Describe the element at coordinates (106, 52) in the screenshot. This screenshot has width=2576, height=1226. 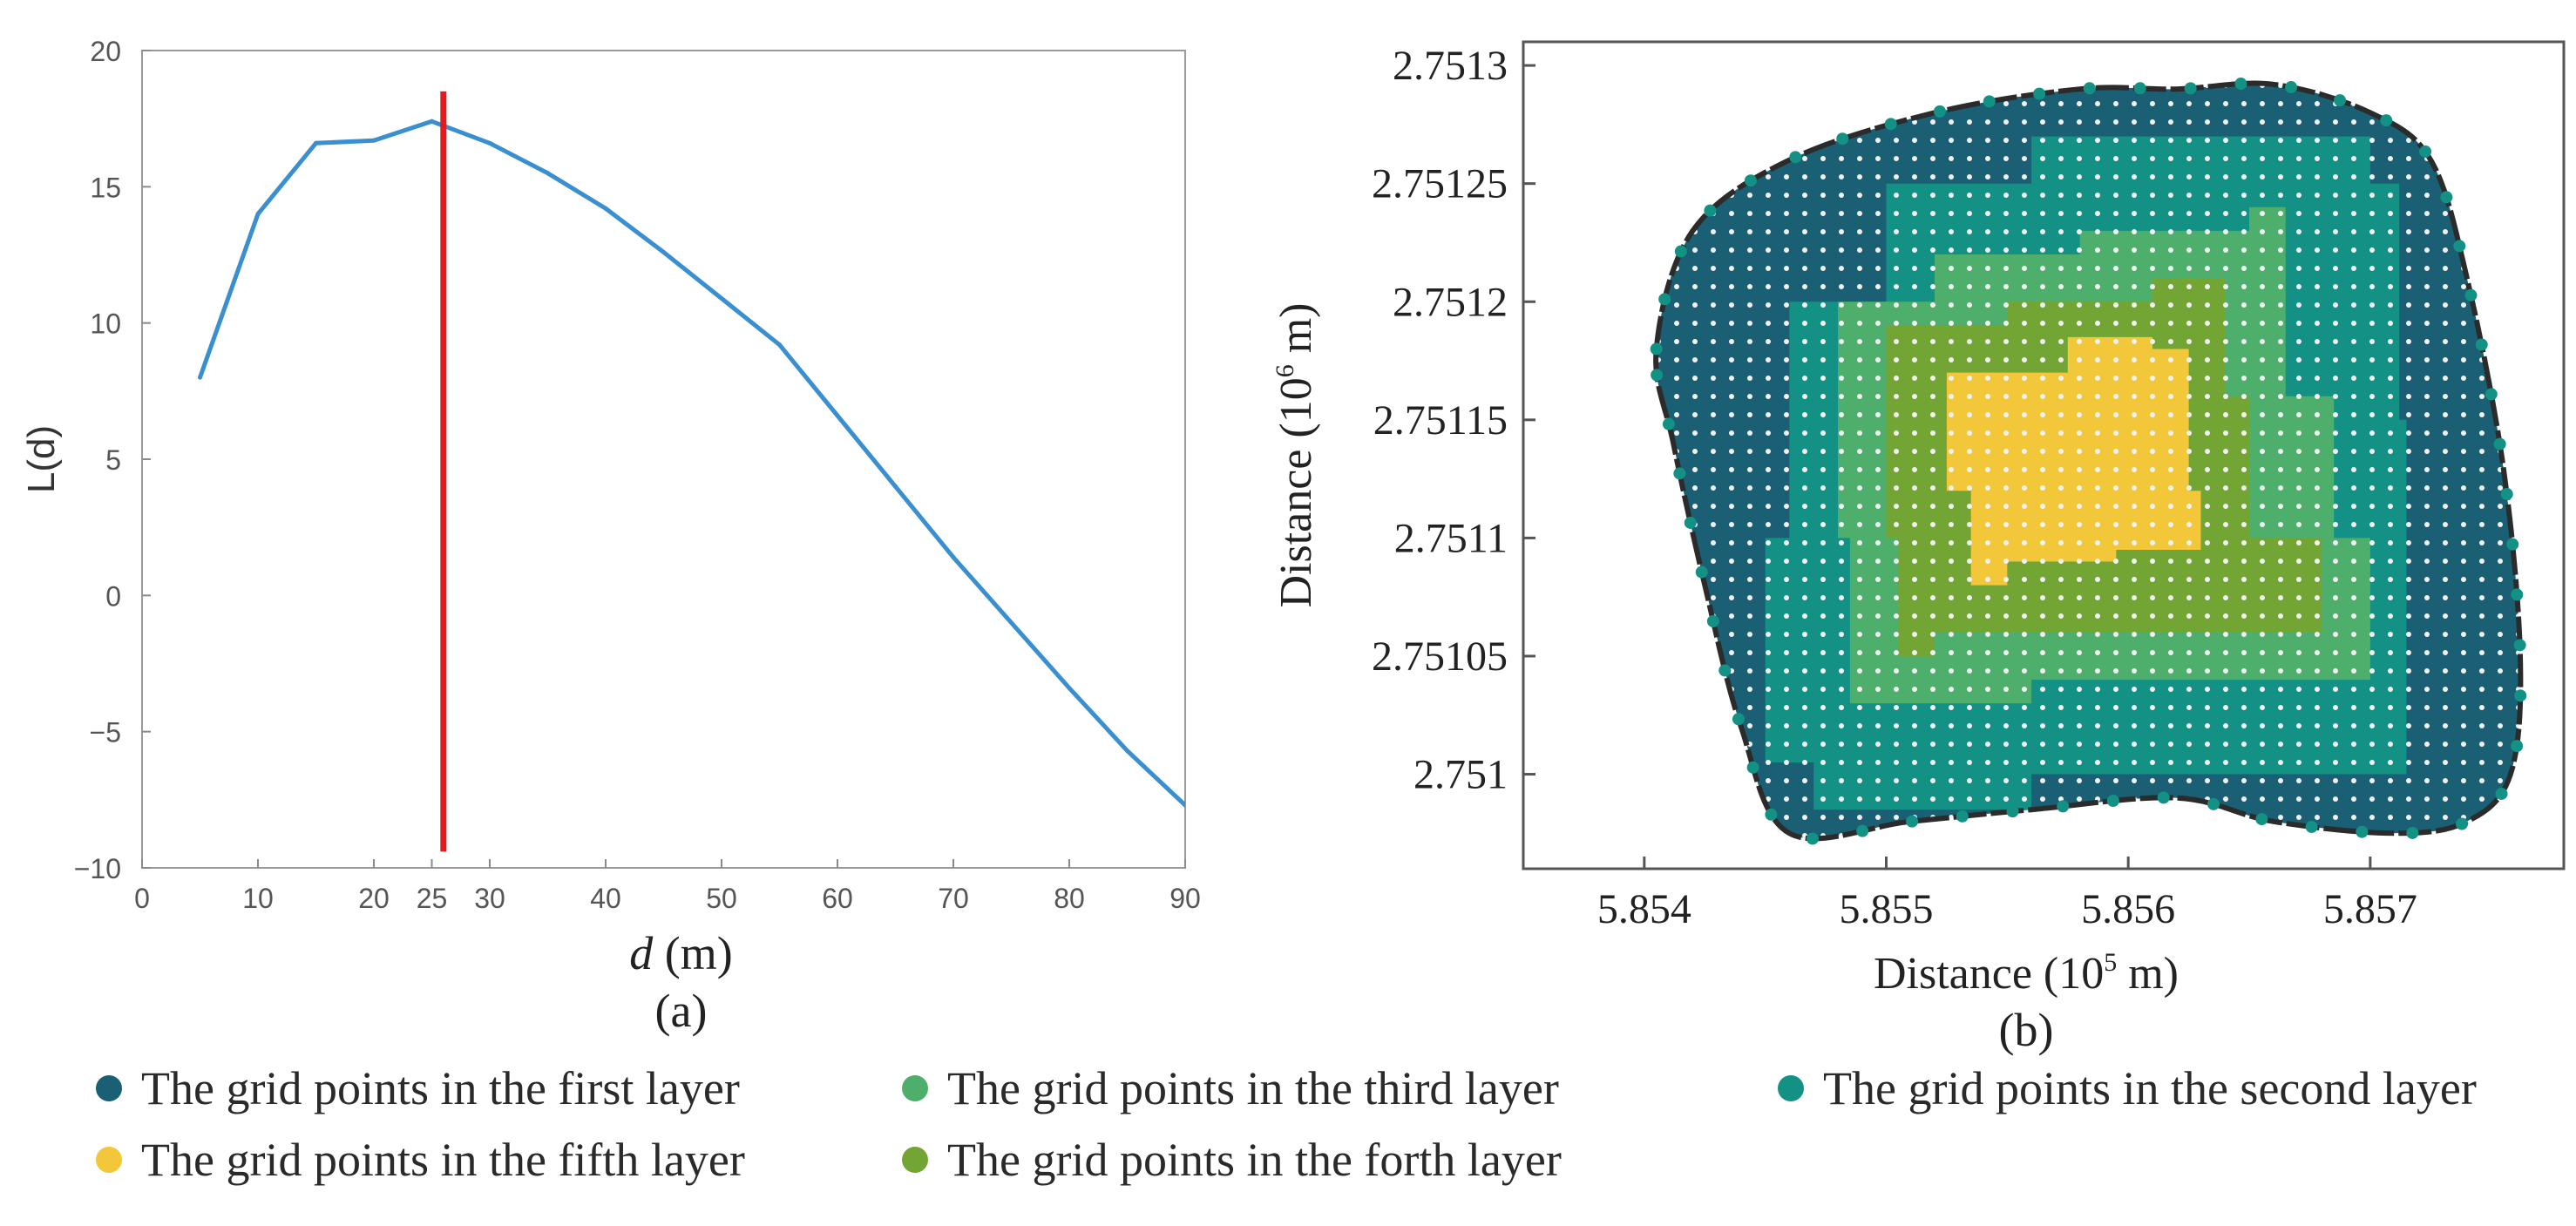
I see `a-y-tick-label: 20` at that location.